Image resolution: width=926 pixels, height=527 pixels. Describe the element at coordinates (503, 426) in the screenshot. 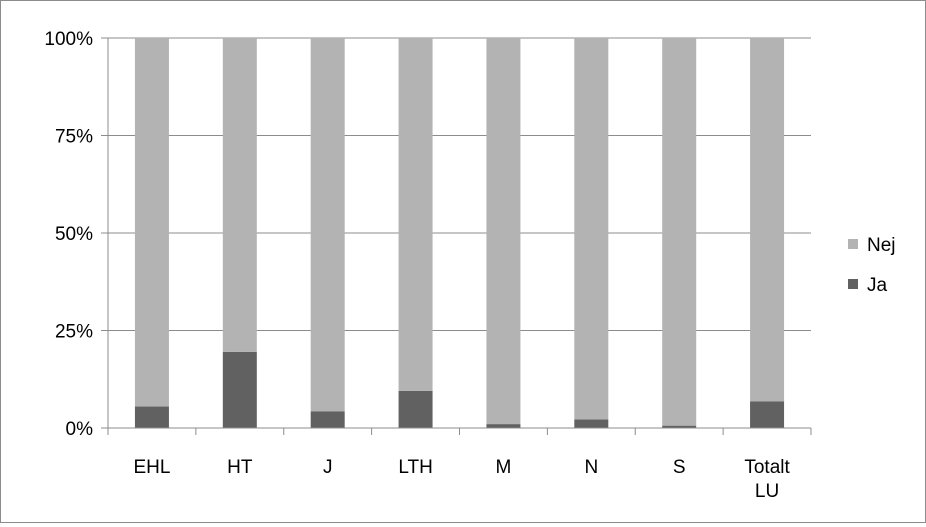

I see `bar-ja-m` at that location.